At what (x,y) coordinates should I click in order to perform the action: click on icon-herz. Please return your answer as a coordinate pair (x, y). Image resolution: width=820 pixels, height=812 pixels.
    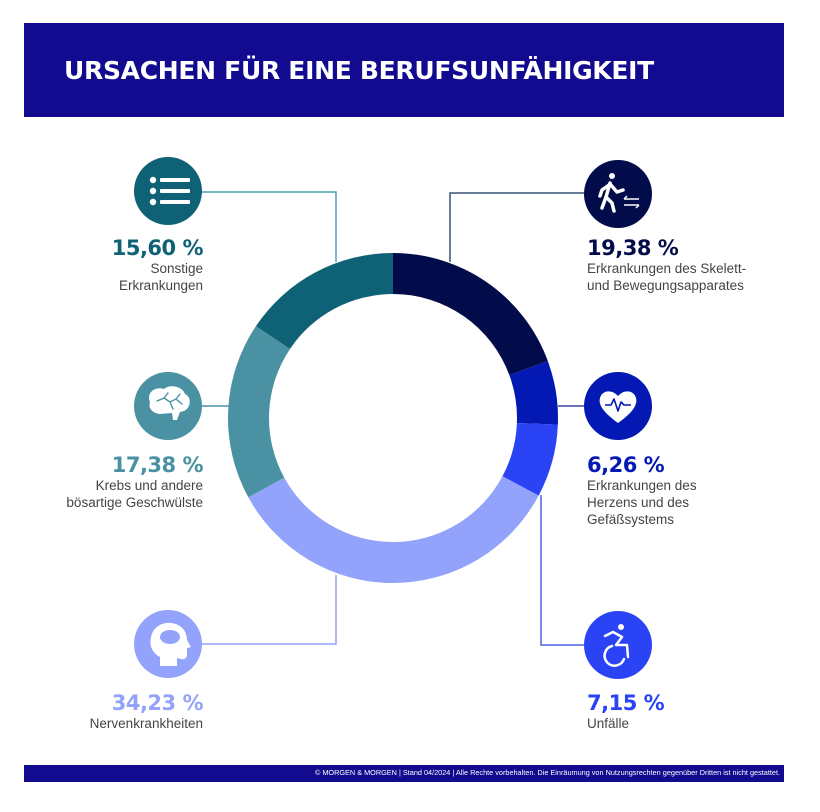
    Looking at the image, I should click on (618, 406).